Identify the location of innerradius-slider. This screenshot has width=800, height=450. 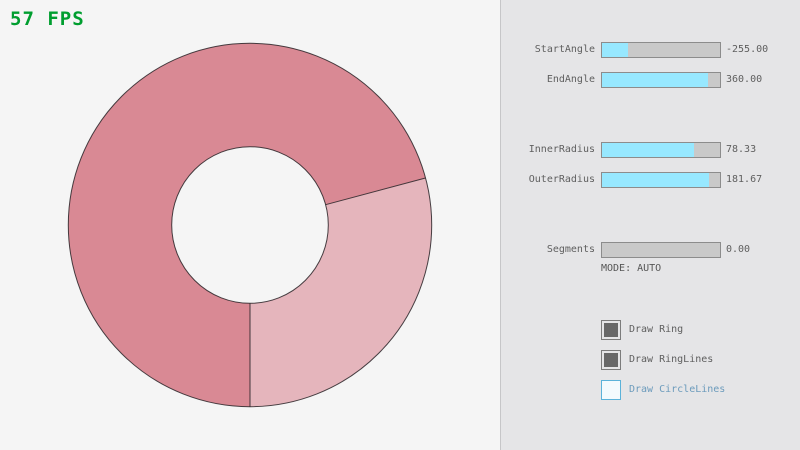
(661, 150).